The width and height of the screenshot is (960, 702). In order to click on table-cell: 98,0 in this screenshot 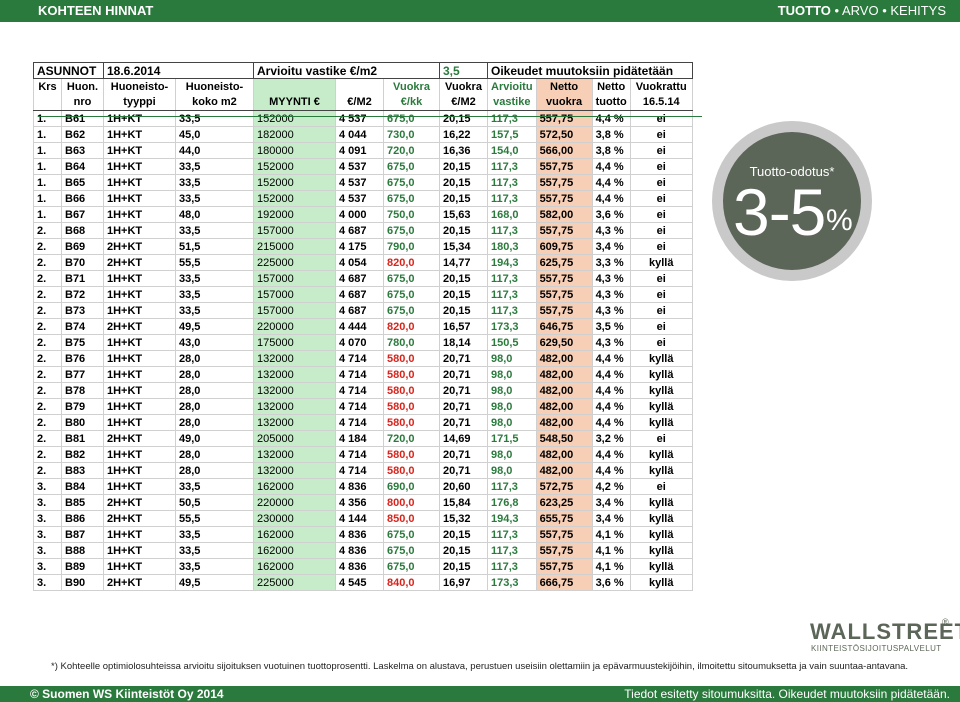, I will do `click(512, 390)`.